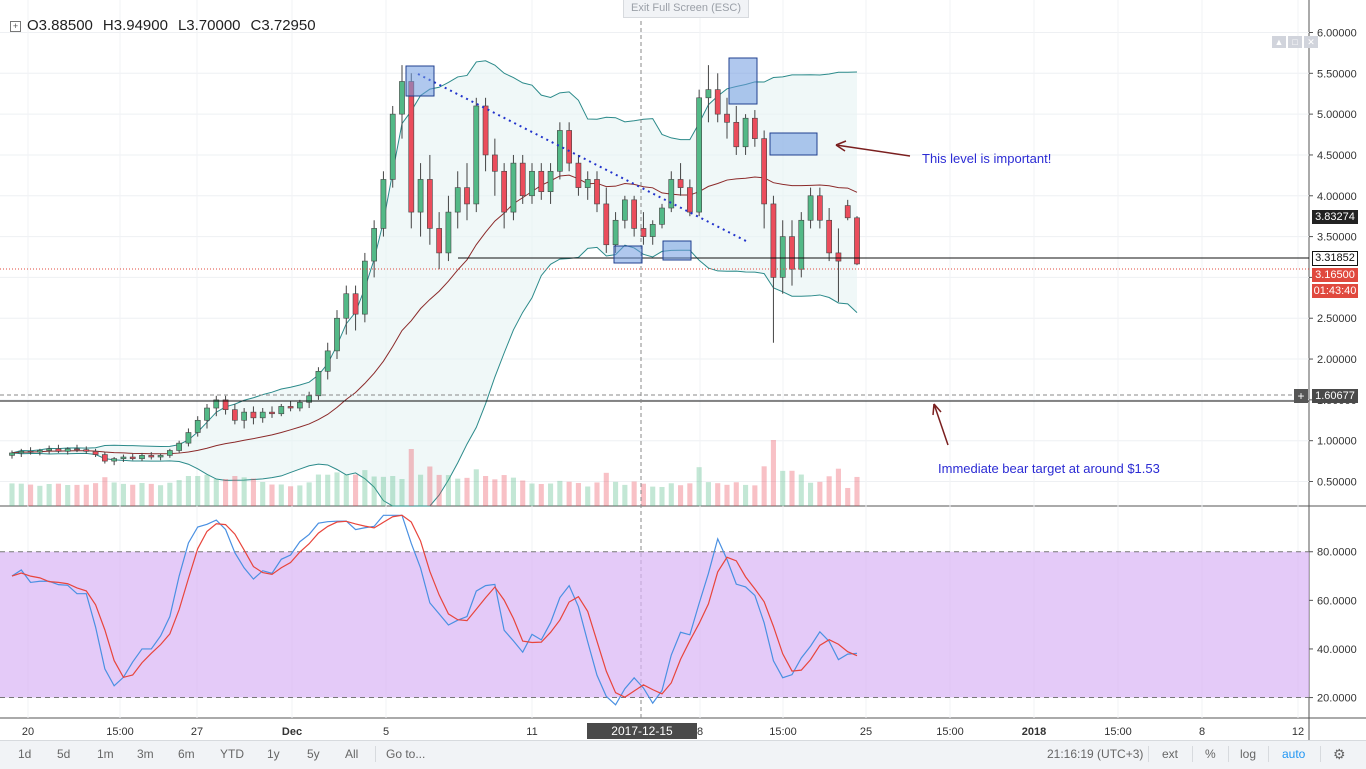 The height and width of the screenshot is (769, 1366). What do you see at coordinates (1337, 115) in the screenshot?
I see `price-tick-label: 5.00000` at bounding box center [1337, 115].